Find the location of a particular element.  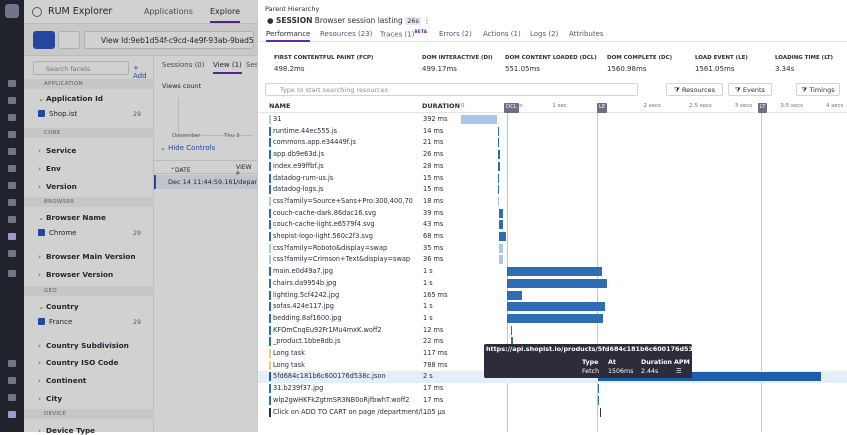

tab-applications: Applications is located at coordinates (168, 11).